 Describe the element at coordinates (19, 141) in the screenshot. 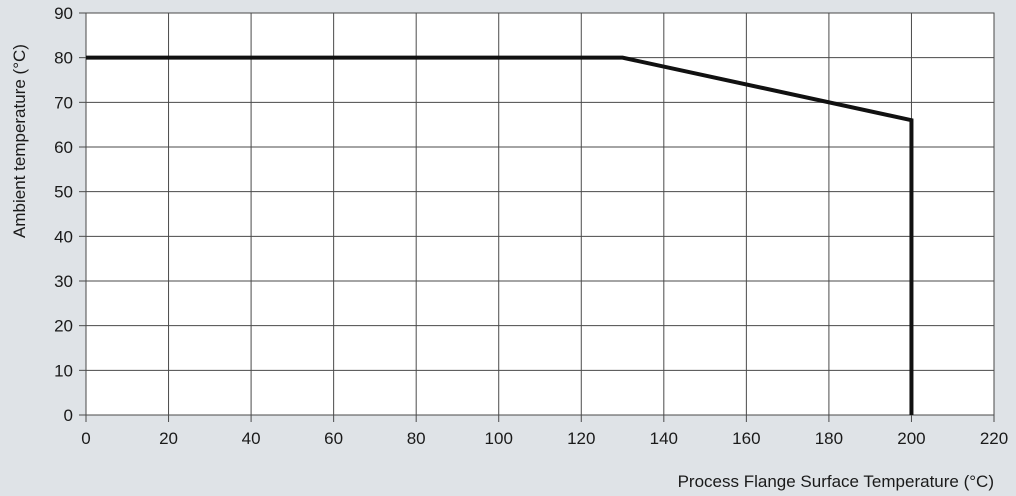

I see `y-axis-label: Ambient temperature (°C)` at that location.